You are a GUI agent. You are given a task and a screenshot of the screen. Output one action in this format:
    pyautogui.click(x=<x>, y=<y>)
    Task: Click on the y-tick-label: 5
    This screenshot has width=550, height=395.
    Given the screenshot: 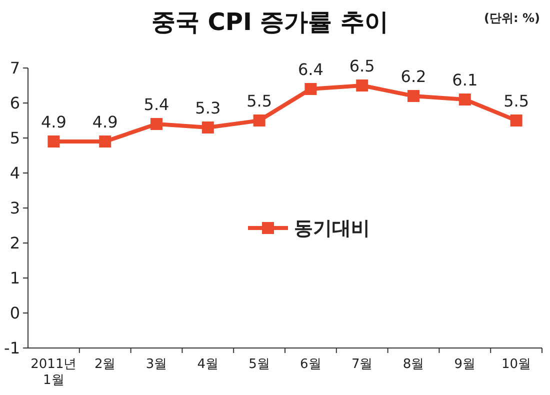 What is the action you would take?
    pyautogui.click(x=15, y=138)
    